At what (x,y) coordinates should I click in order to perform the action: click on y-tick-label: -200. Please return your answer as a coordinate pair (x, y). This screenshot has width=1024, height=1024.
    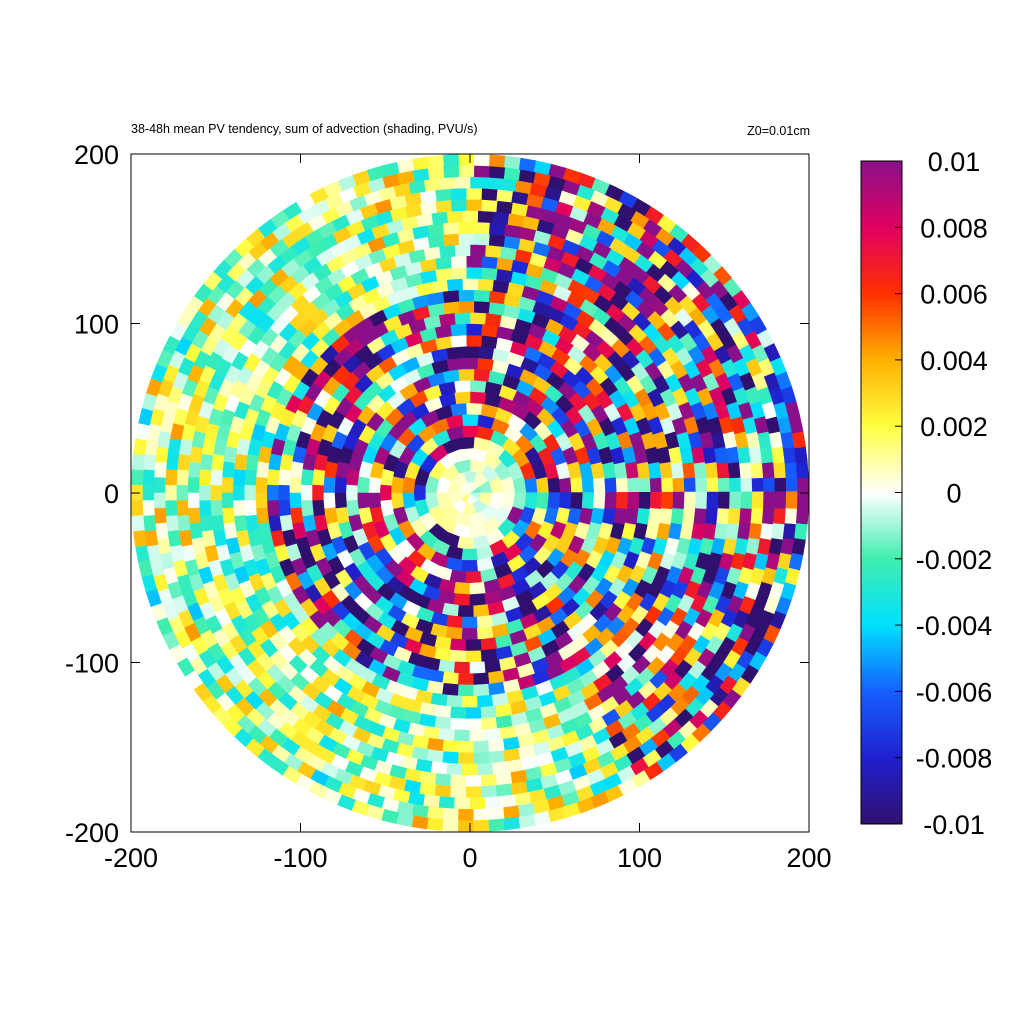
    Looking at the image, I should click on (92, 833).